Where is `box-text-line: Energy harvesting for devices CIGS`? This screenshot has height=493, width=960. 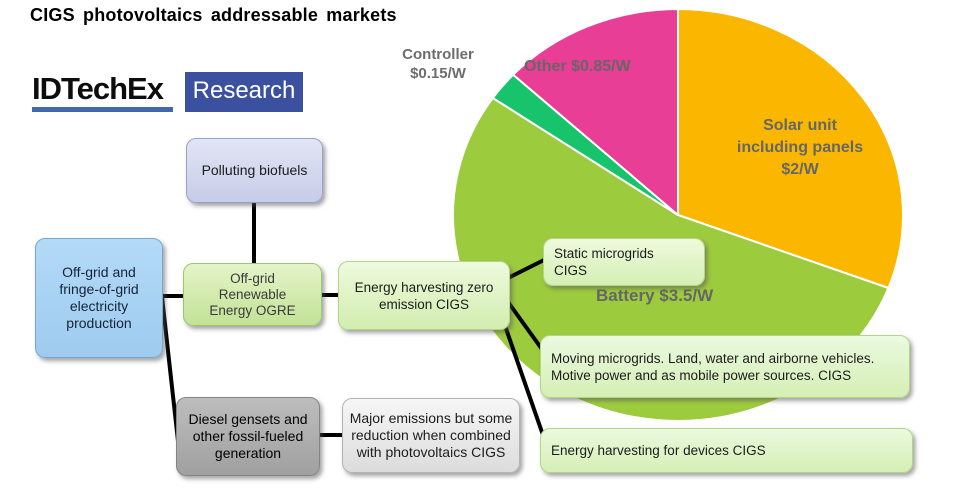 box-text-line: Energy harvesting for devices CIGS is located at coordinates (658, 450).